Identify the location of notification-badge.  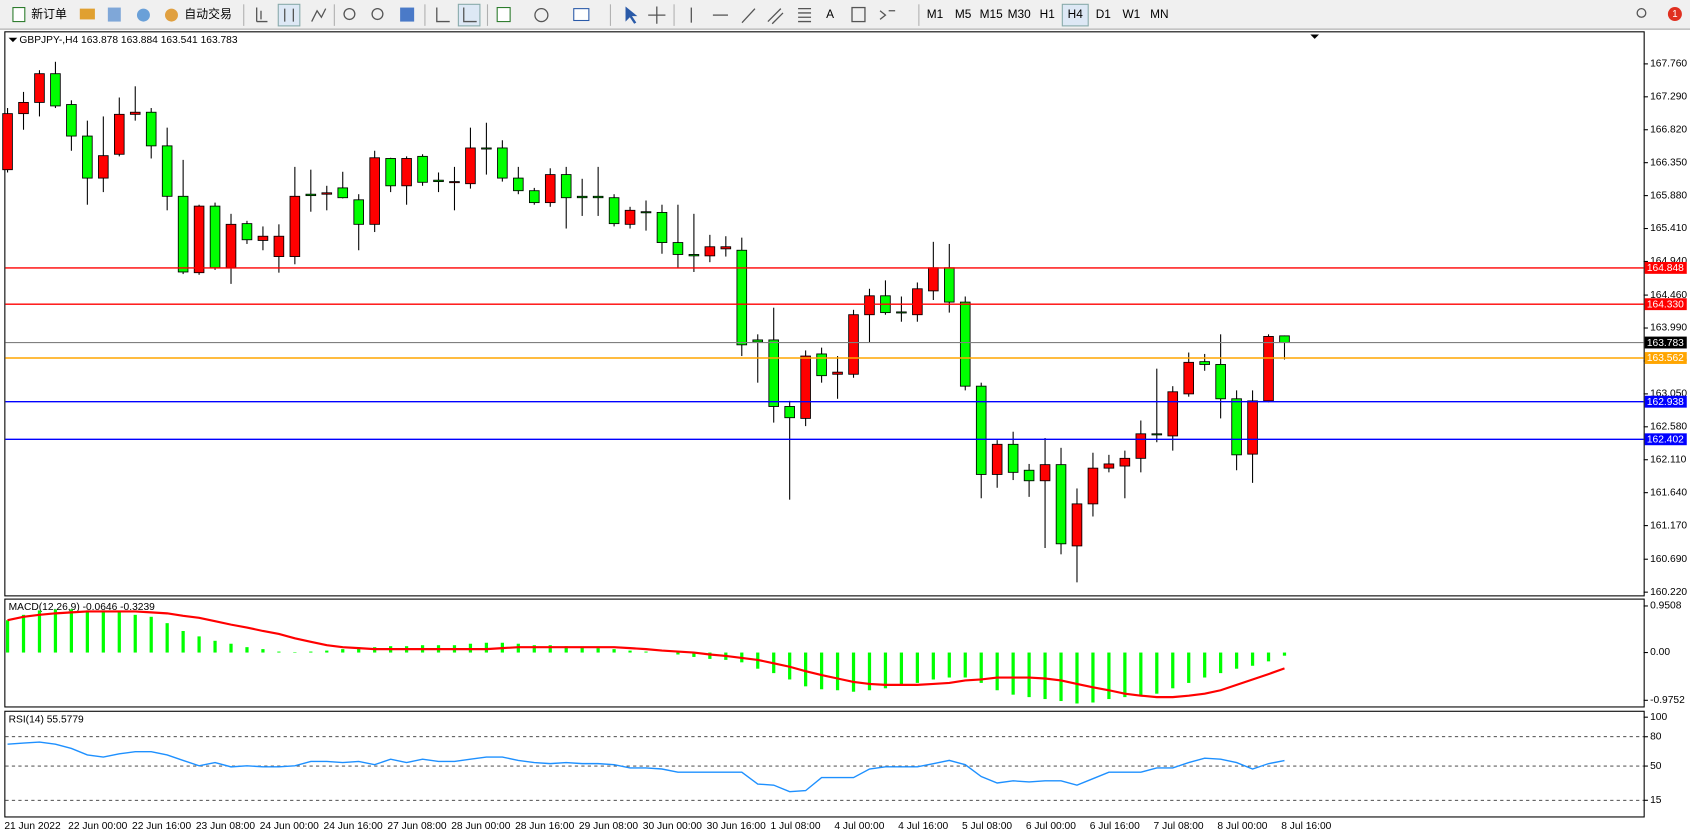
(1674, 14).